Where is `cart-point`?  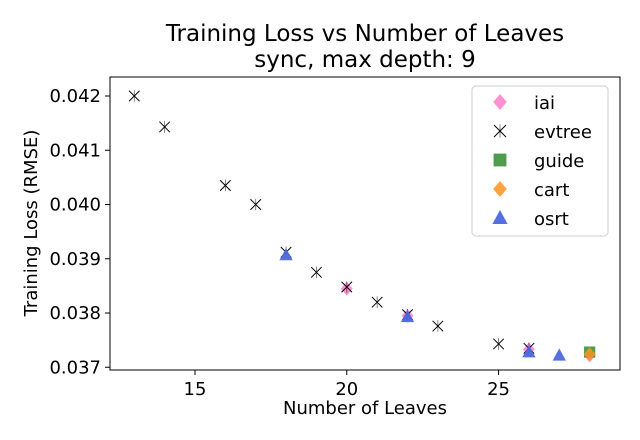 cart-point is located at coordinates (589, 354).